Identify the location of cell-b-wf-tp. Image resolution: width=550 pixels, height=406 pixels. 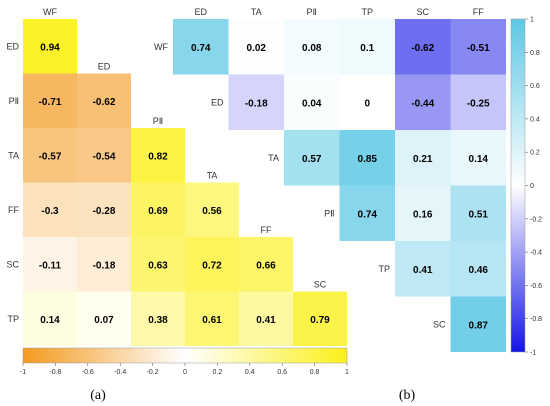
(367, 47).